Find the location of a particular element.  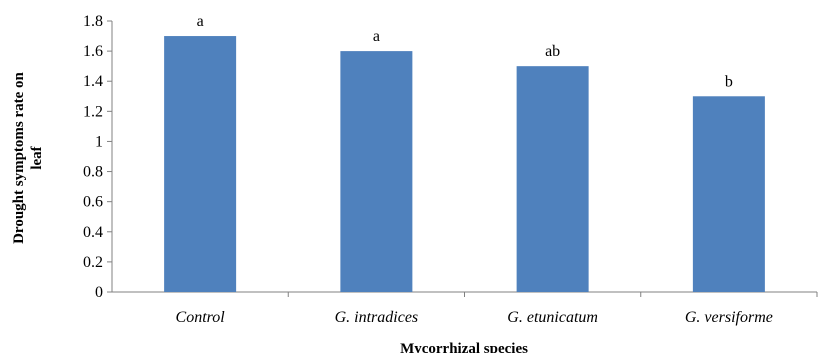

x-axis-ticks is located at coordinates (552, 294).